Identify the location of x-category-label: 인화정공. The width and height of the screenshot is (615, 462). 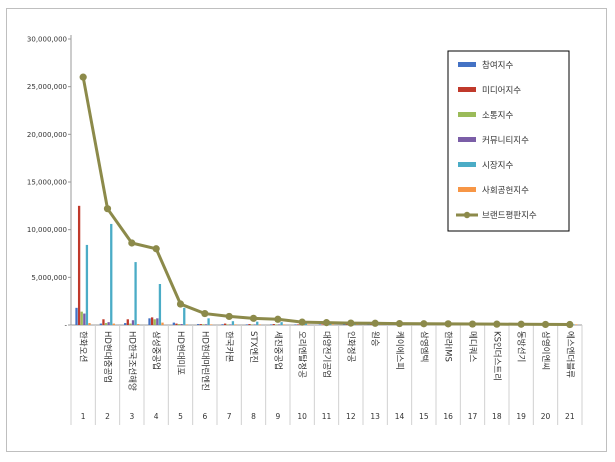
(350, 346).